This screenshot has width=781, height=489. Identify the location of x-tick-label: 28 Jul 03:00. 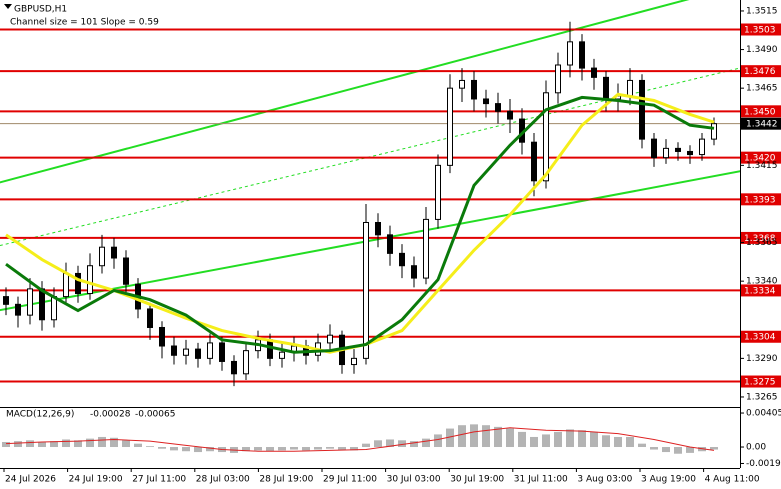
(223, 480).